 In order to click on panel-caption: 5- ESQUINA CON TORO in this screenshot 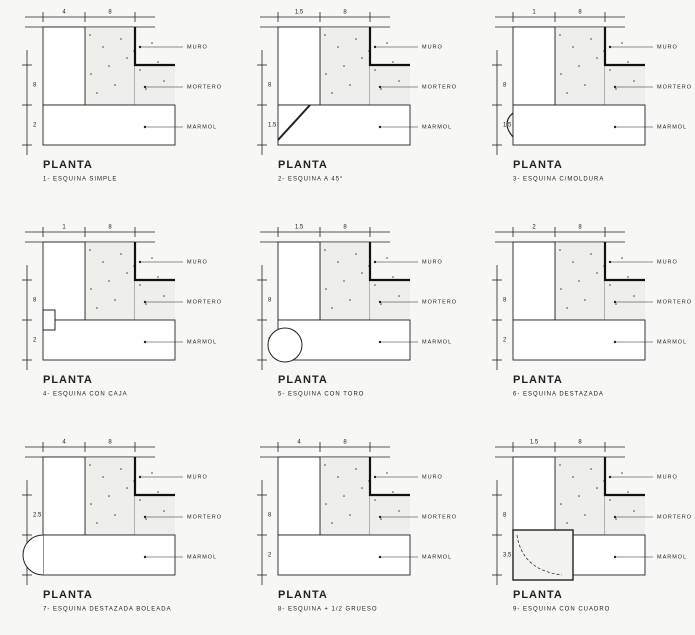, I will do `click(321, 395)`.